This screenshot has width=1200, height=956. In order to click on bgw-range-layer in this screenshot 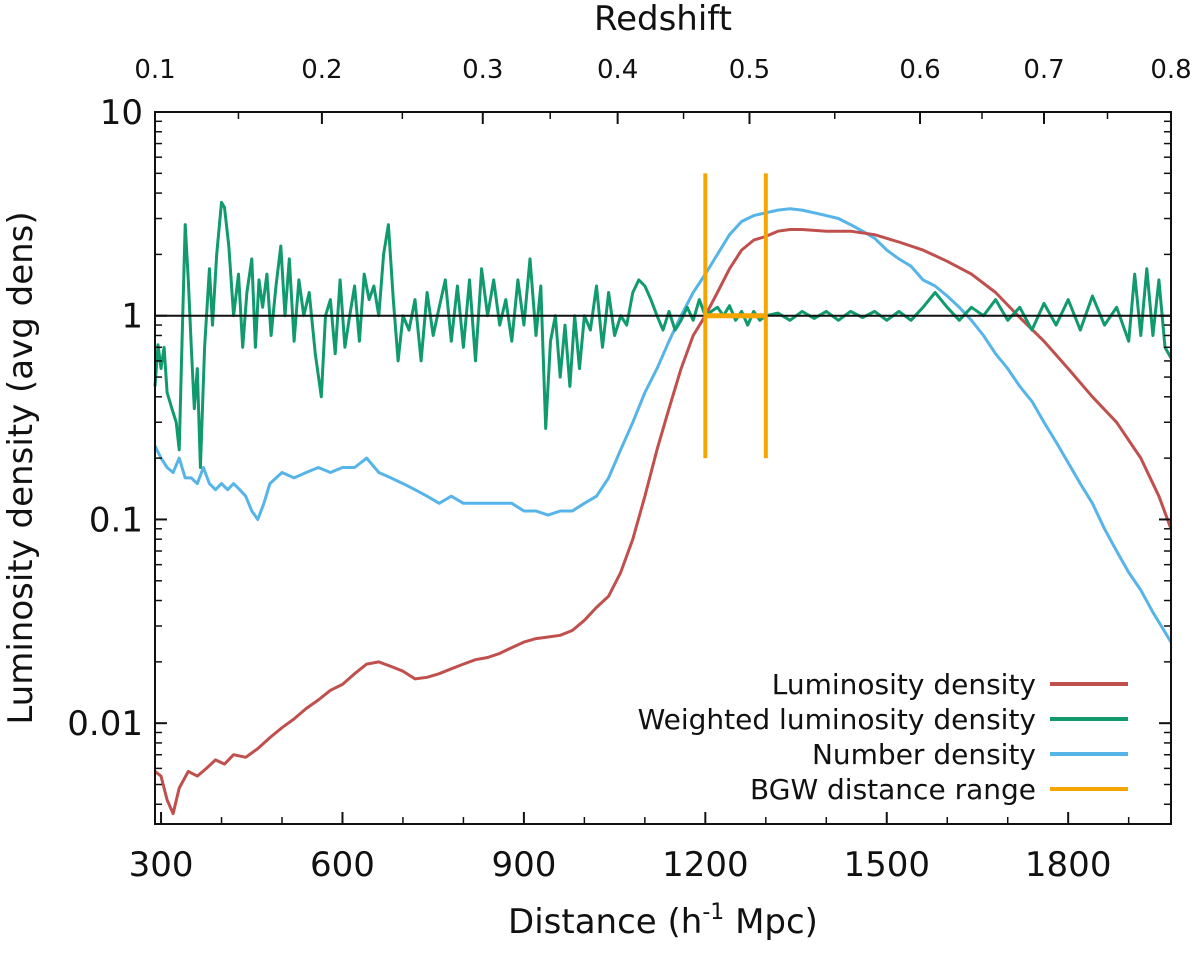, I will do `click(735, 316)`.